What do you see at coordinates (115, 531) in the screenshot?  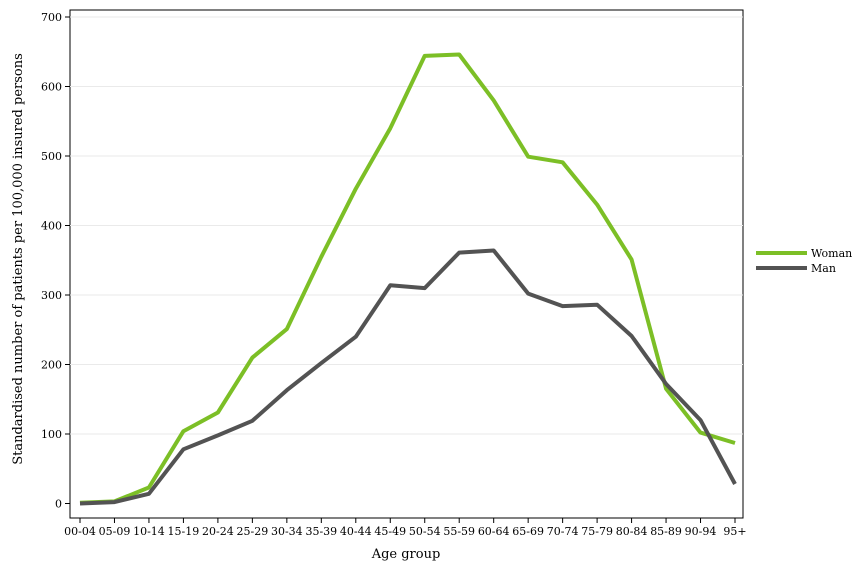 I see `x-tick-label: 05-09` at bounding box center [115, 531].